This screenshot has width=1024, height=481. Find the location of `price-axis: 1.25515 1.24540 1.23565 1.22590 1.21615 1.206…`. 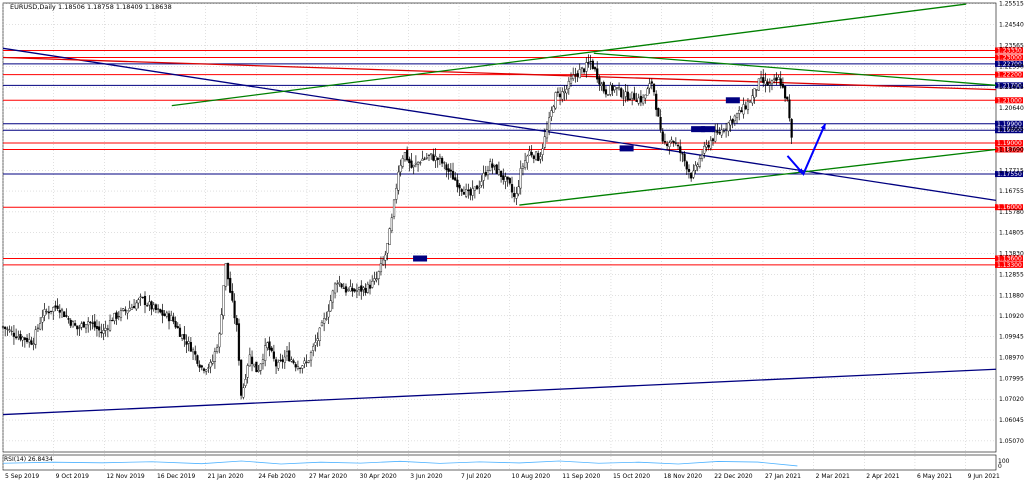

price-axis: 1.25515 1.24540 1.23565 1.22590 1.21615 1.206… is located at coordinates (1011, 223).